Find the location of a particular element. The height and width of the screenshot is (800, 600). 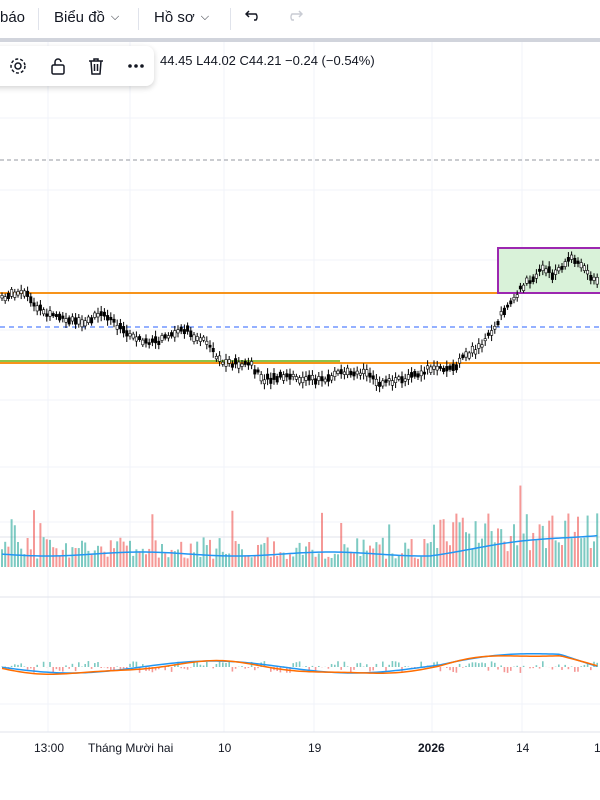

trash-icon is located at coordinates (96, 66).